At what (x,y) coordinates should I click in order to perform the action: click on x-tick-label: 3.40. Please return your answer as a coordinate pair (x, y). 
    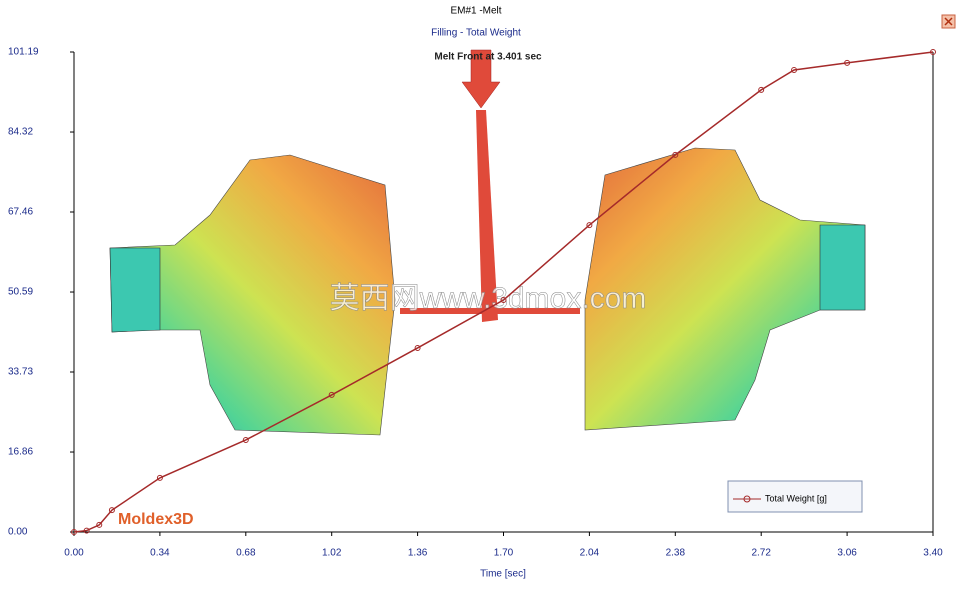
    Looking at the image, I should click on (933, 553).